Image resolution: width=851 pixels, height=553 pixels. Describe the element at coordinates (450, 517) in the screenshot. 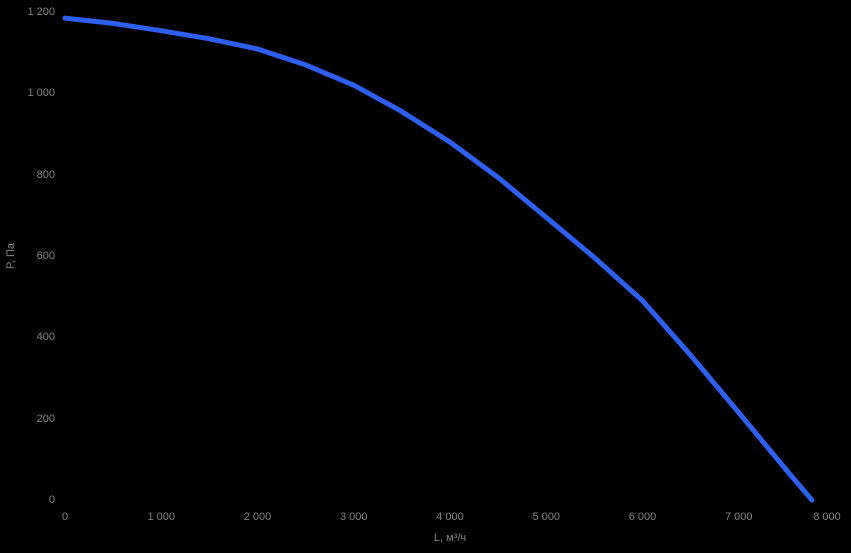

I see `x-axis-tick-label: 4 000` at that location.